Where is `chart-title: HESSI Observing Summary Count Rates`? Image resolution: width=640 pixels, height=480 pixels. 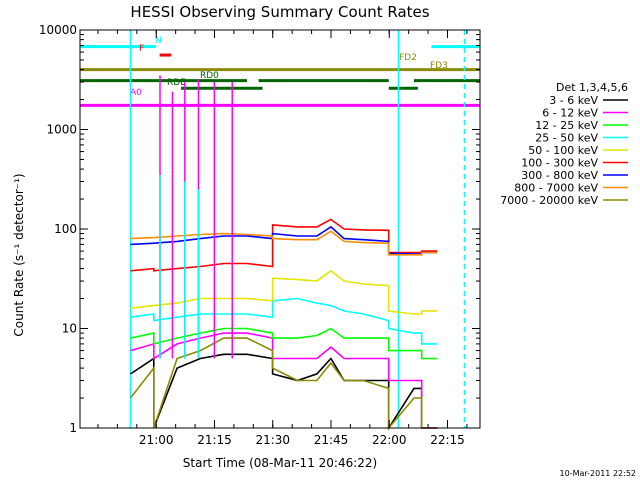
chart-title: HESSI Observing Summary Count Rates is located at coordinates (279, 12).